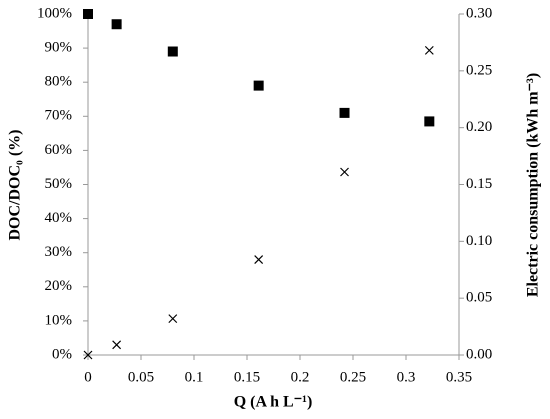 Image resolution: width=550 pixels, height=419 pixels. Describe the element at coordinates (59, 82) in the screenshot. I see `y-tick-label: 80%` at that location.